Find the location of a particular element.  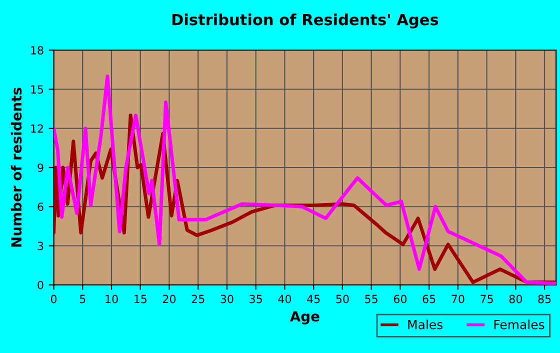

x-tick-label: 5 is located at coordinates (83, 299).